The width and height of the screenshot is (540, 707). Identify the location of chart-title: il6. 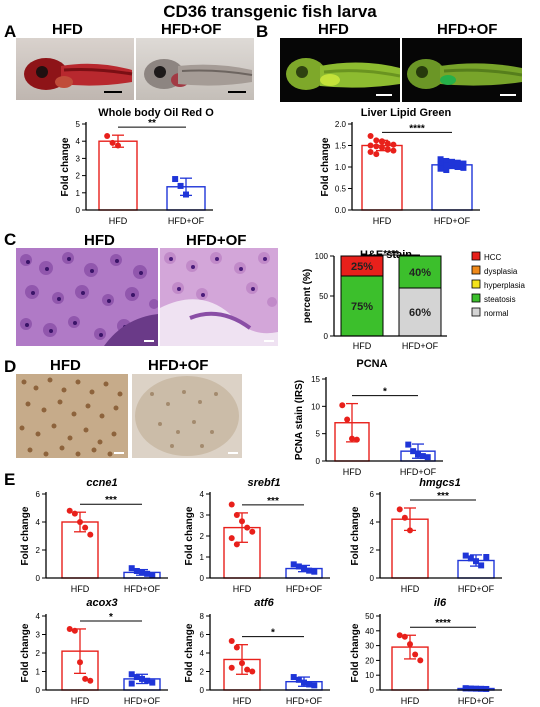
(440, 603).